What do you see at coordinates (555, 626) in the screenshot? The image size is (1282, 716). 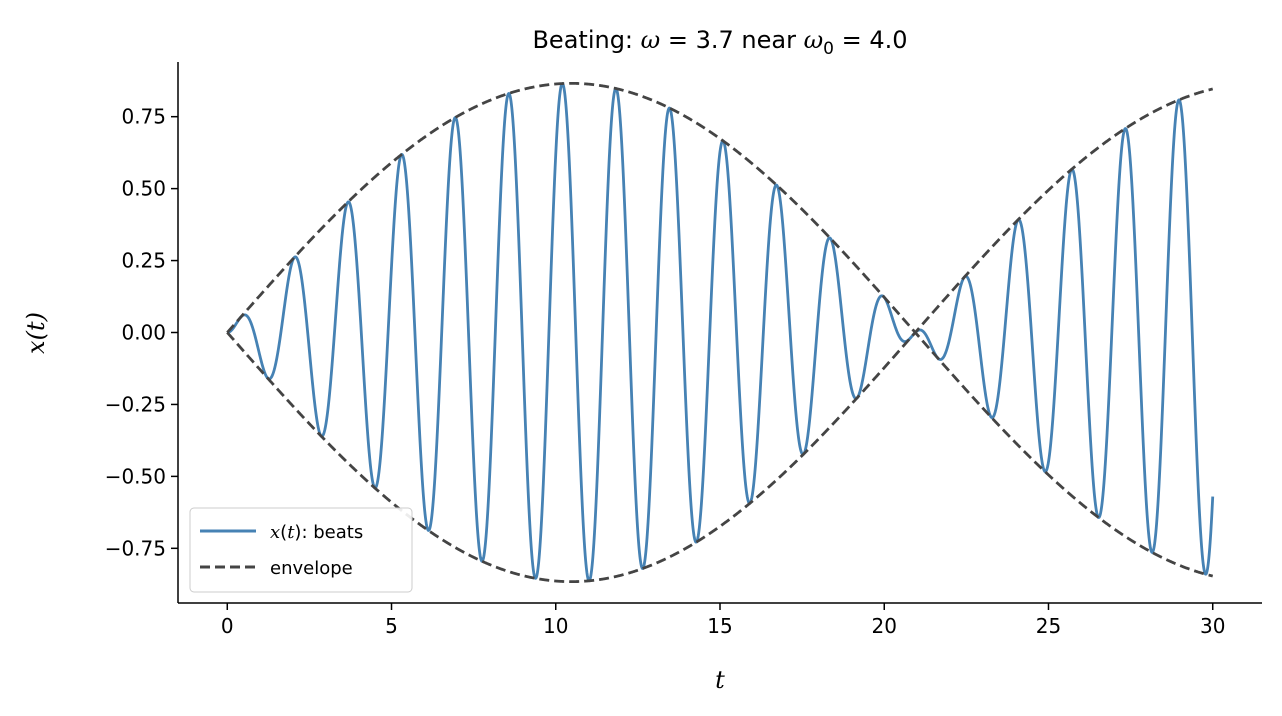 I see `x-tick-label: 10` at bounding box center [555, 626].